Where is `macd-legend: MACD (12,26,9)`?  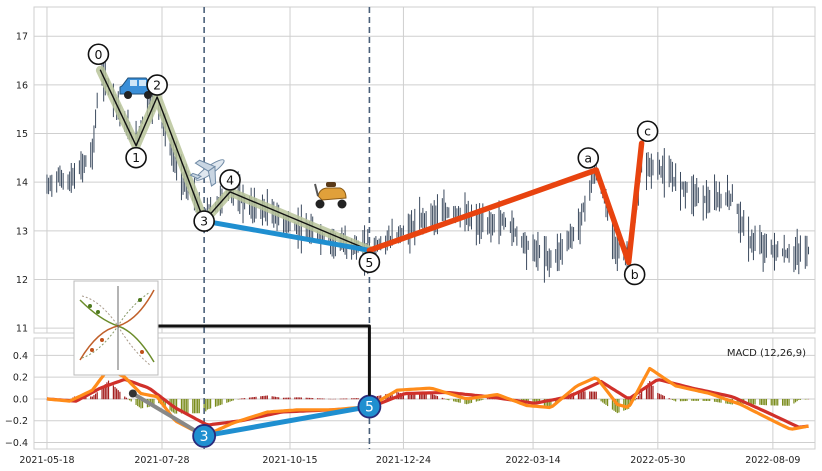 macd-legend: MACD (12,26,9) is located at coordinates (766, 353).